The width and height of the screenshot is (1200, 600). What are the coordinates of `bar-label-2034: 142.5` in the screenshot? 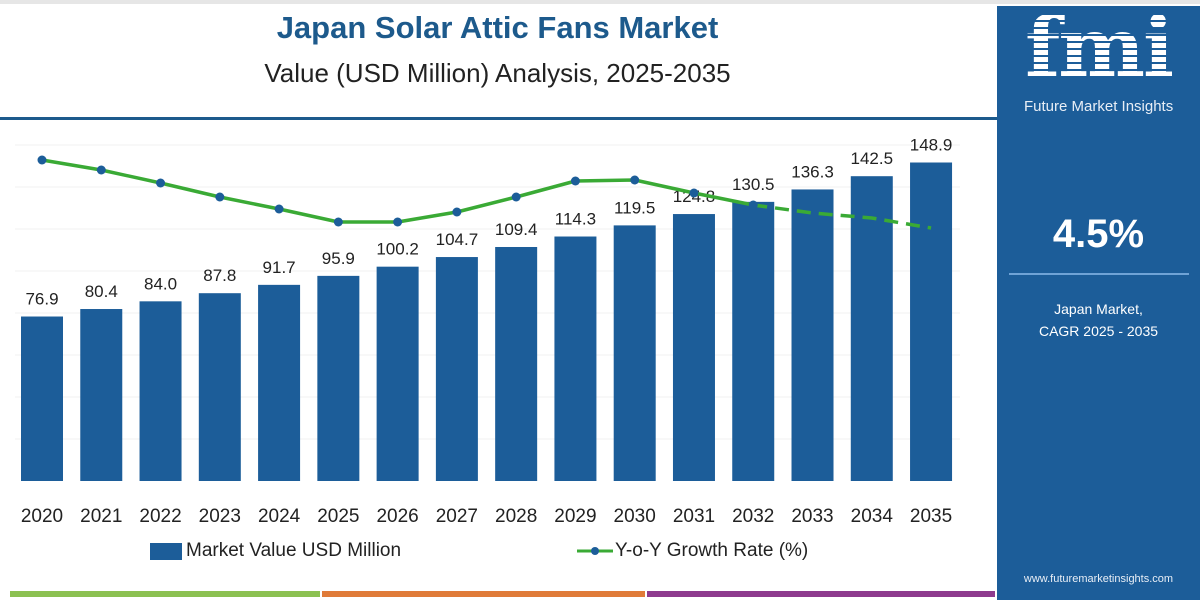 It's located at (872, 158).